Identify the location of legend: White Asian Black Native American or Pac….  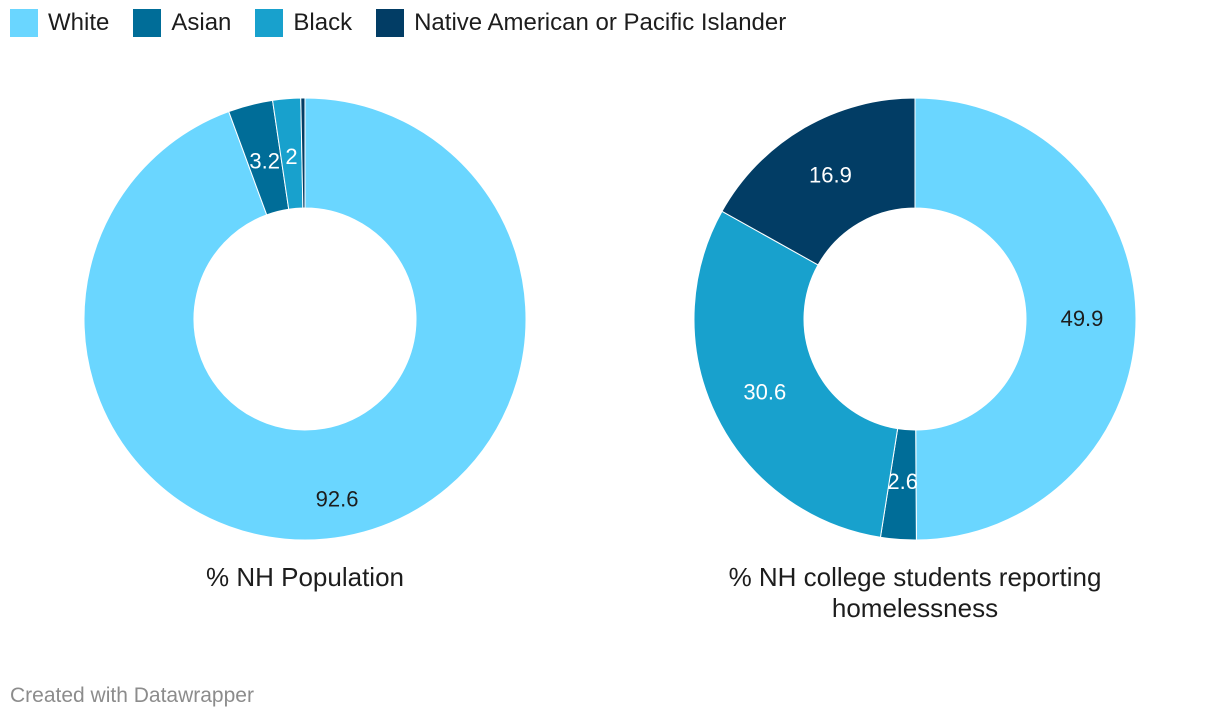
(410, 23).